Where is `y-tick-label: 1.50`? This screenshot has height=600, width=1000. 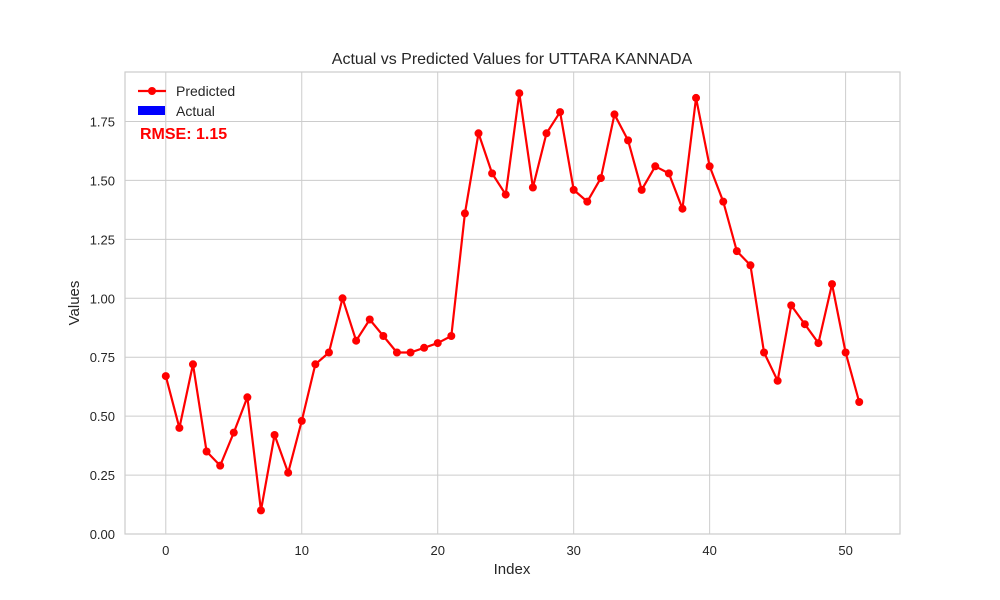
y-tick-label: 1.50 is located at coordinates (102, 180).